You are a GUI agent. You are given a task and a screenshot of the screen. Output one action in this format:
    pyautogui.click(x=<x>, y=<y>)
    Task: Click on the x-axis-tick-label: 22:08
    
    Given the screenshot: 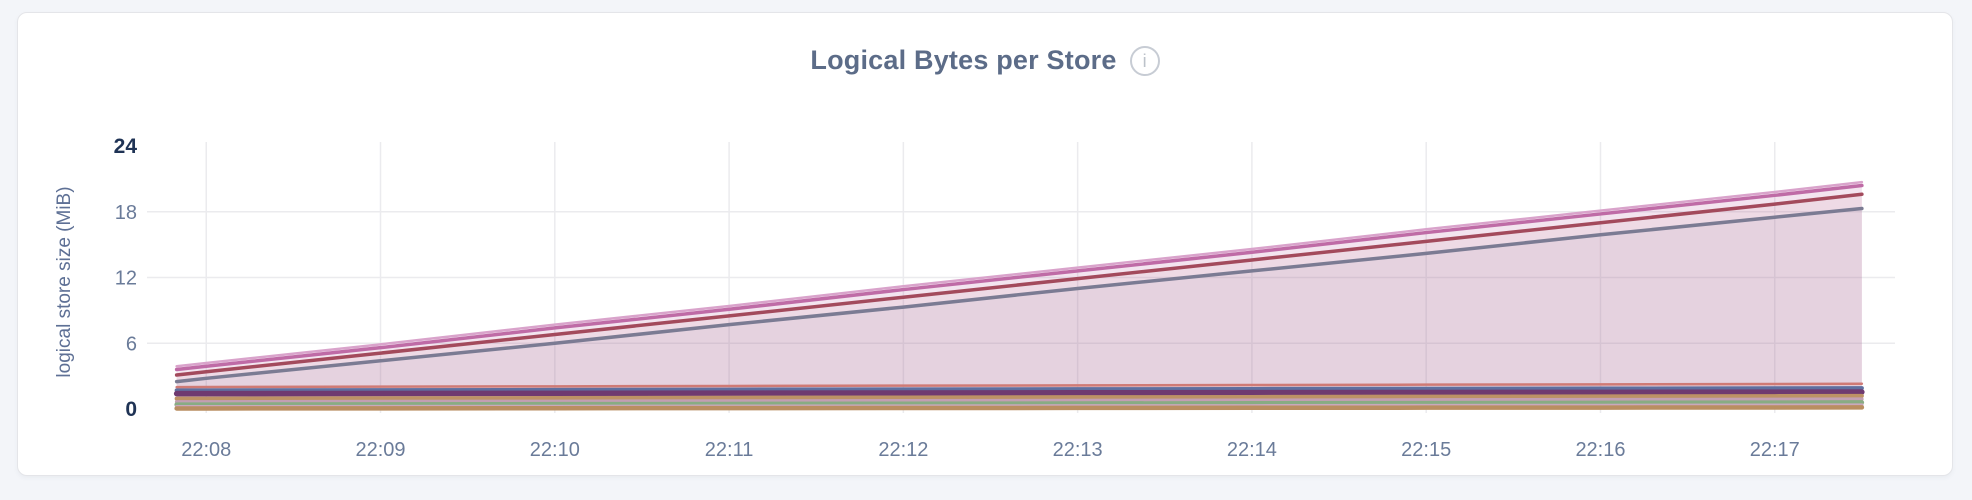 What is the action you would take?
    pyautogui.click(x=206, y=450)
    